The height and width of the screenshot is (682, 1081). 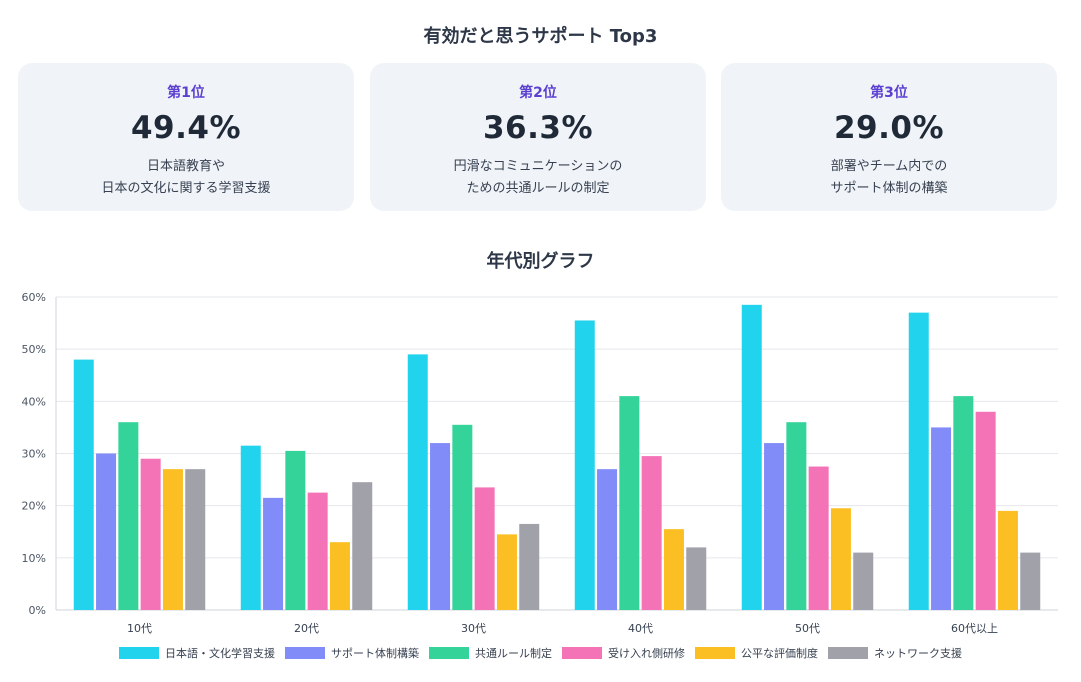 I want to click on y-tick-label: 0%, so click(x=37, y=610).